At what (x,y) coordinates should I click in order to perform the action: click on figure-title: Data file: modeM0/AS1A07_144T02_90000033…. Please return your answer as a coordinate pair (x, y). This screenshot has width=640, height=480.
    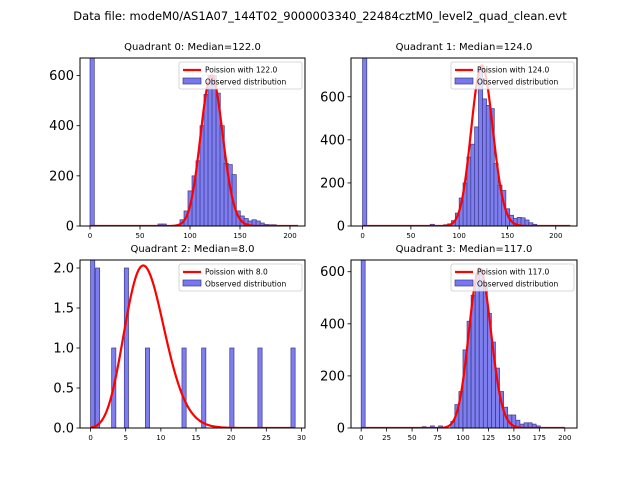
    Looking at the image, I should click on (320, 16).